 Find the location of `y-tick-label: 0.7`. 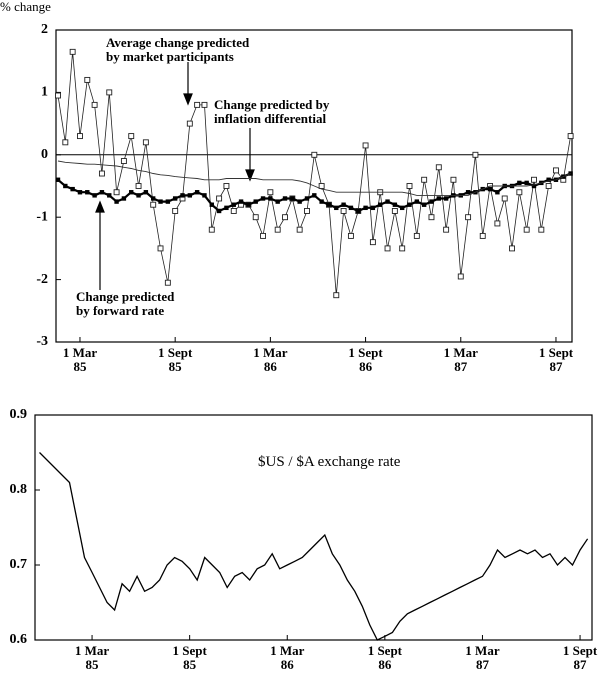

y-tick-label: 0.7 is located at coordinates (19, 564).